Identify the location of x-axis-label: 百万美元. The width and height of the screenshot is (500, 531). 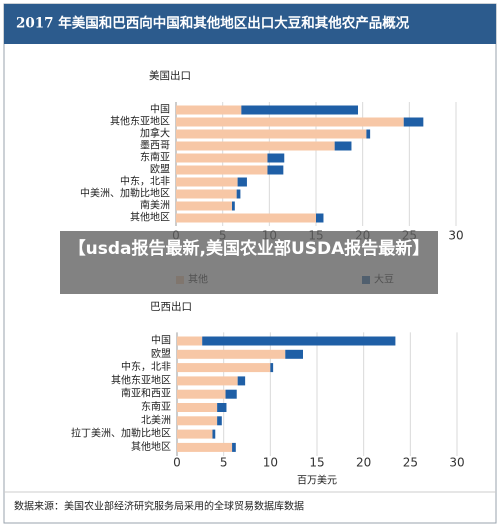
(317, 480).